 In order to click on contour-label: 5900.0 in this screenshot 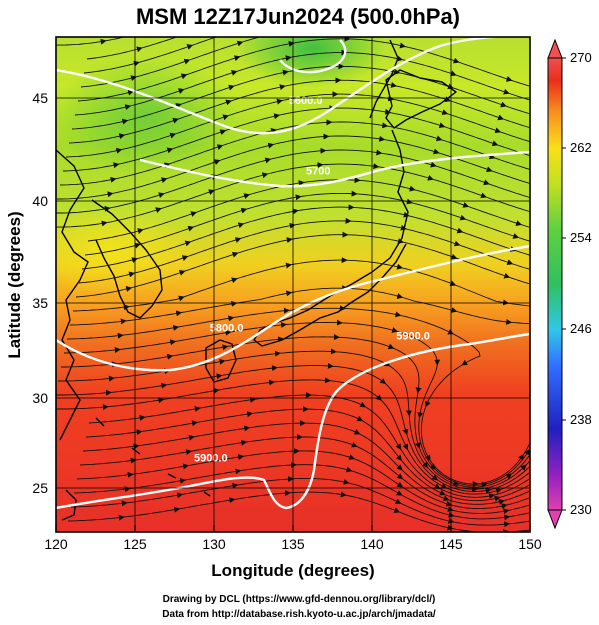, I will do `click(413, 337)`.